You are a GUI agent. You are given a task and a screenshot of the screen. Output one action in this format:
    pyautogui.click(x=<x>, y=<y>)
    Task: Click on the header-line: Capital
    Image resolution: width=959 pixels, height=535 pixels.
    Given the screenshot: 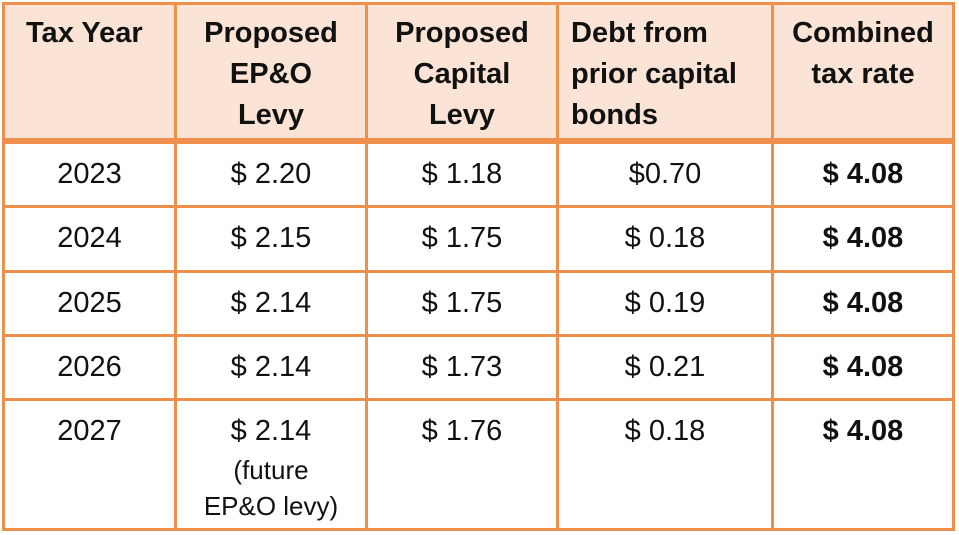 What is the action you would take?
    pyautogui.click(x=462, y=74)
    